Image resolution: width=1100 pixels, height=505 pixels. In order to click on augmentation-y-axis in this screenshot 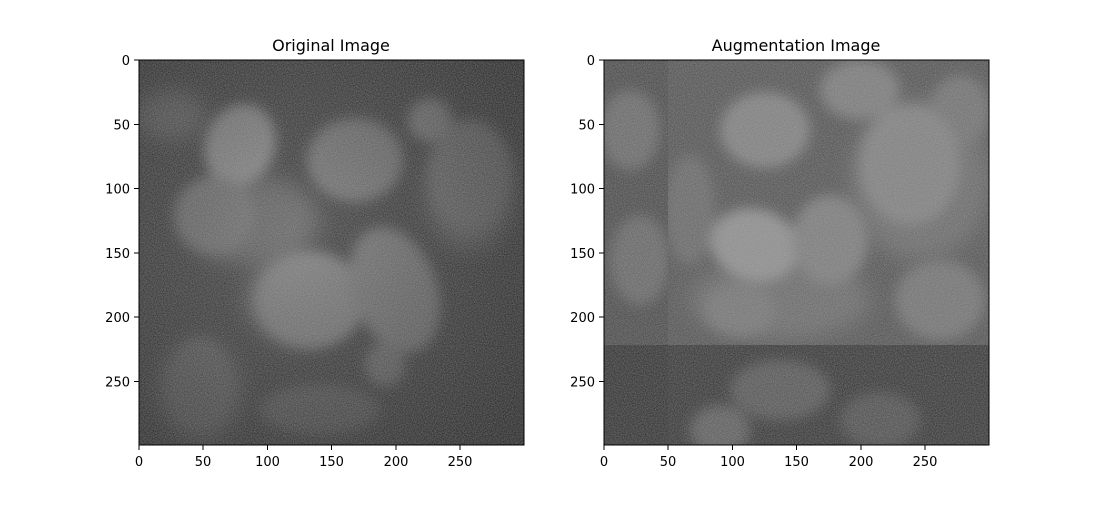, I will do `click(601, 220)`.